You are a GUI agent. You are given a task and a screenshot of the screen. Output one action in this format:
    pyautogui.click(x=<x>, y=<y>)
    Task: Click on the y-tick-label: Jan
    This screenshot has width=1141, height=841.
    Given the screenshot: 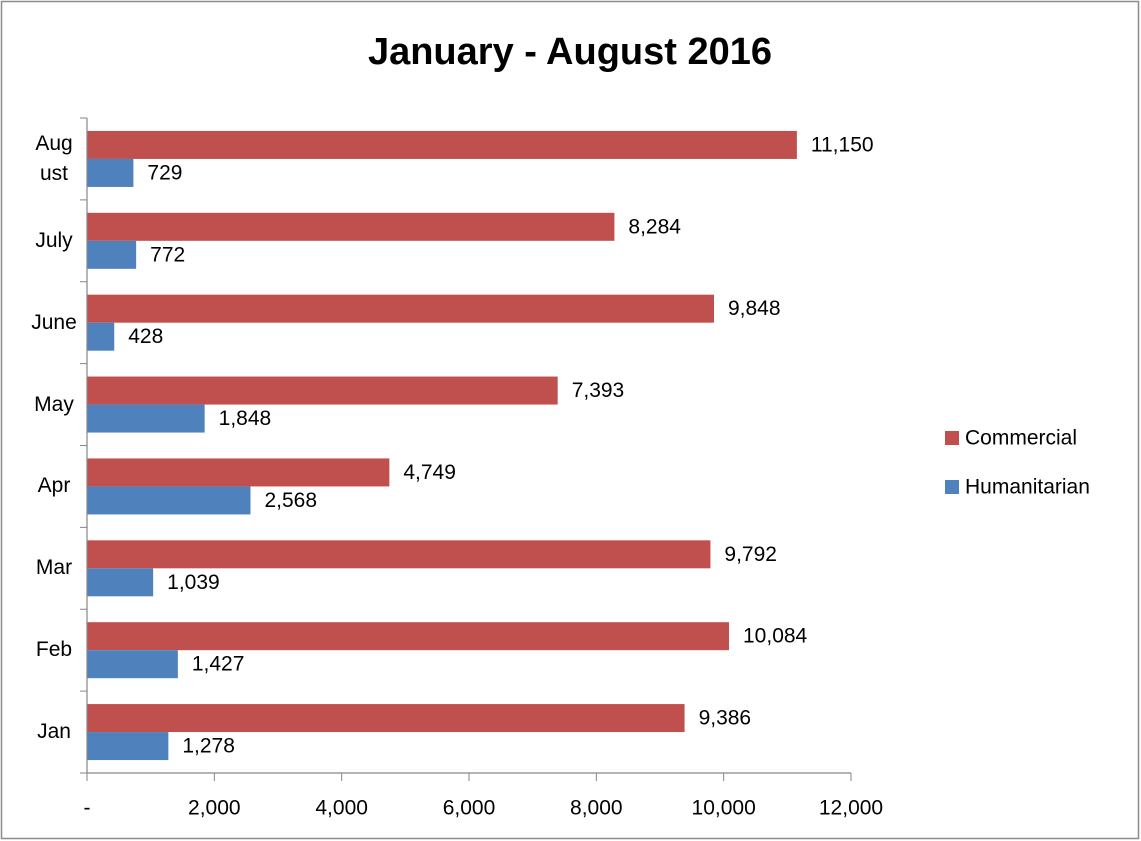 What is the action you would take?
    pyautogui.click(x=54, y=732)
    